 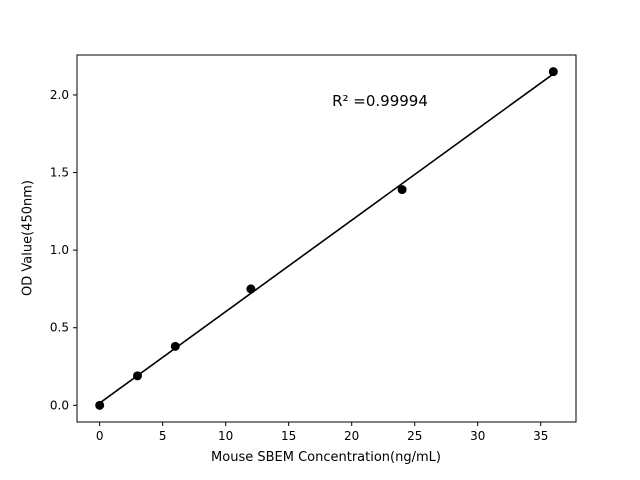 What do you see at coordinates (225, 436) in the screenshot?
I see `x-tick-label: 10` at bounding box center [225, 436].